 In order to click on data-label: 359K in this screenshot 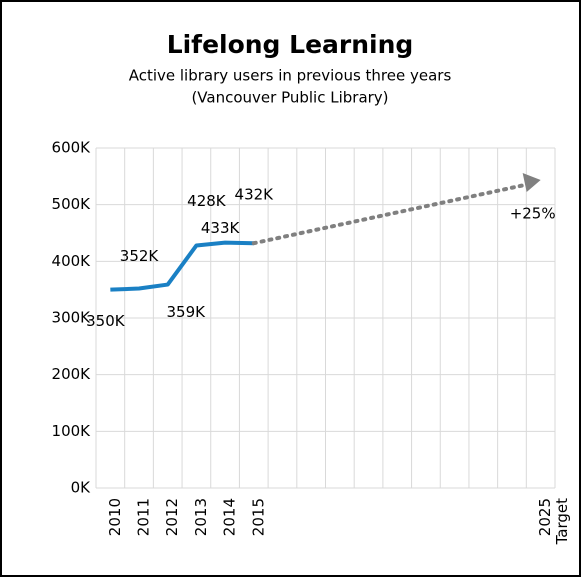, I will do `click(186, 312)`.